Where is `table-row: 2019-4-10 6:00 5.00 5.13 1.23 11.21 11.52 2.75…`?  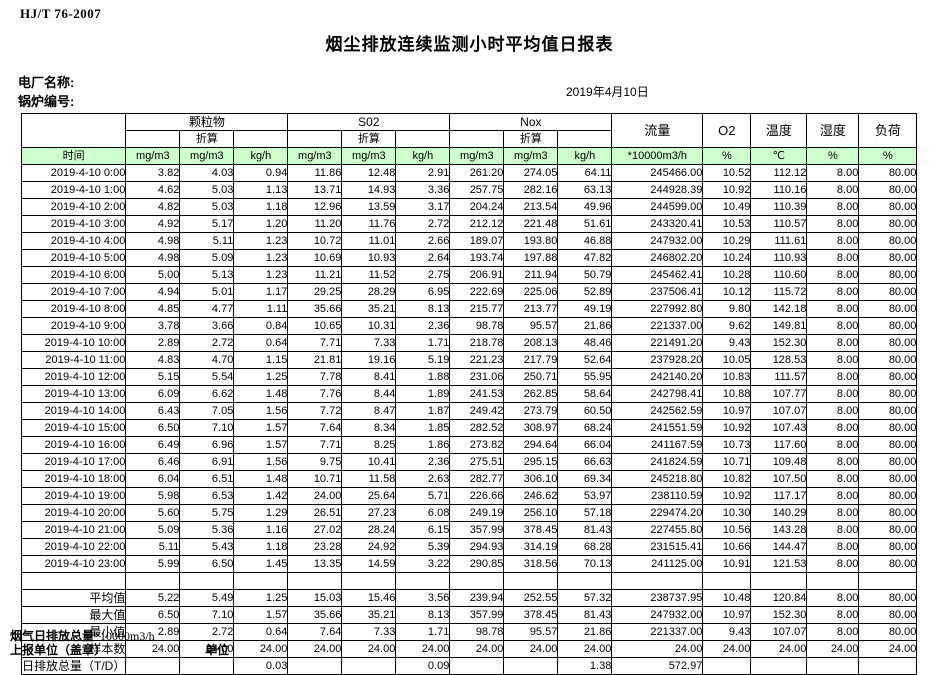 table-row: 2019-4-10 6:00 5.00 5.13 1.23 11.21 11.52 2.75… is located at coordinates (469, 275).